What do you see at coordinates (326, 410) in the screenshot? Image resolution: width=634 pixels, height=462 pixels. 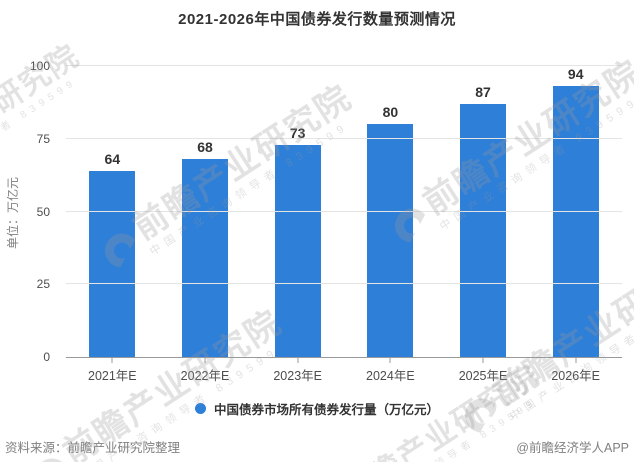 I see `legend-label: 中国债券市场所有债券发行量（万亿元）` at bounding box center [326, 410].